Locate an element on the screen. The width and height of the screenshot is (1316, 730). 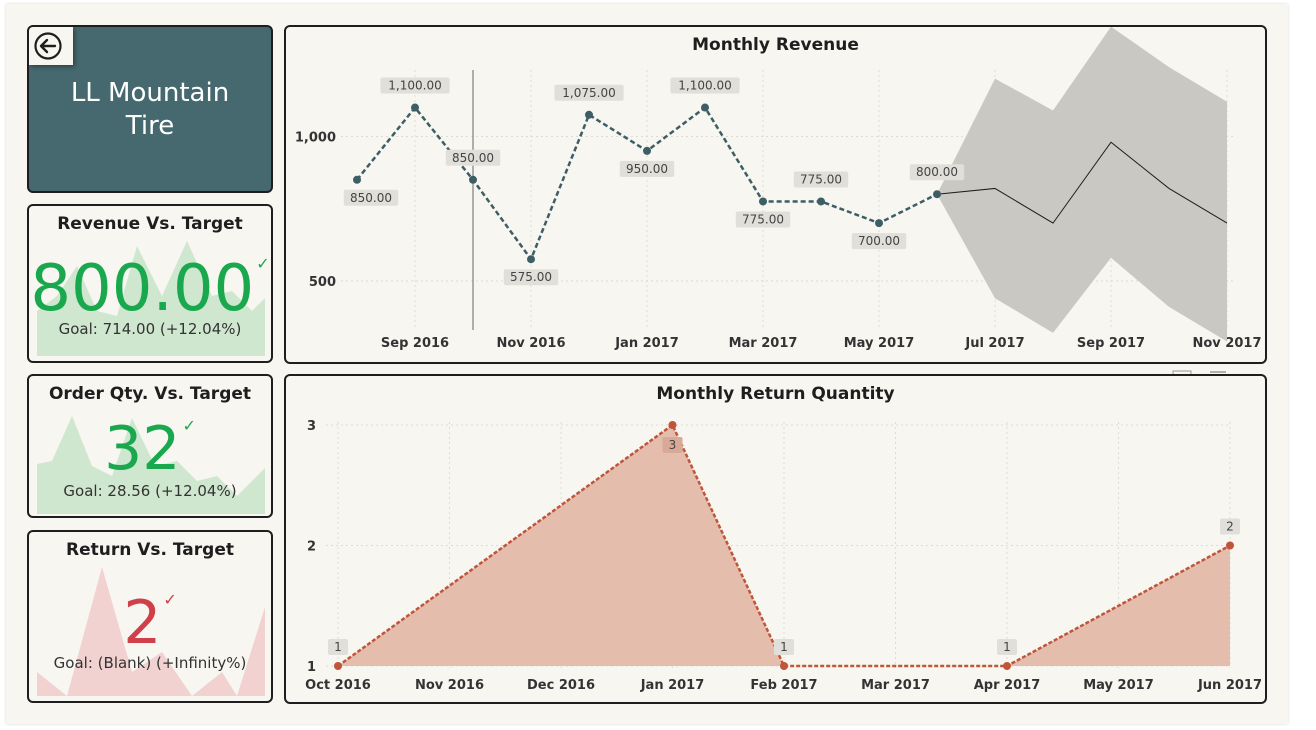
revenue-kpi-value: 800.00 ✓ is located at coordinates (150, 289).